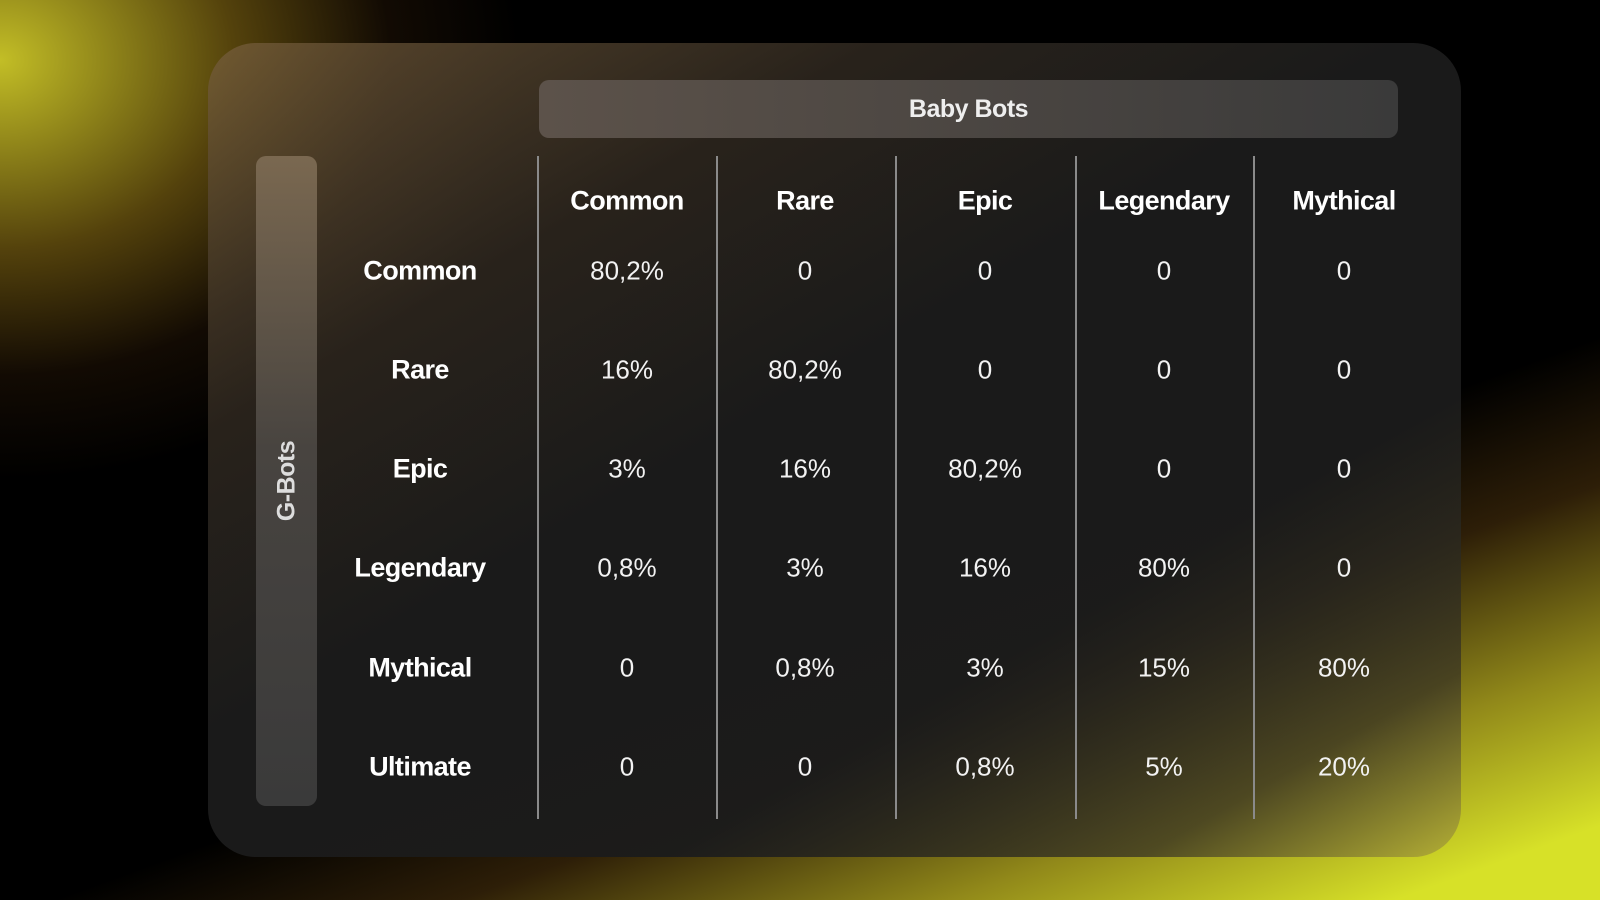 This screenshot has width=1600, height=900. I want to click on table-cell: 15%, so click(1164, 667).